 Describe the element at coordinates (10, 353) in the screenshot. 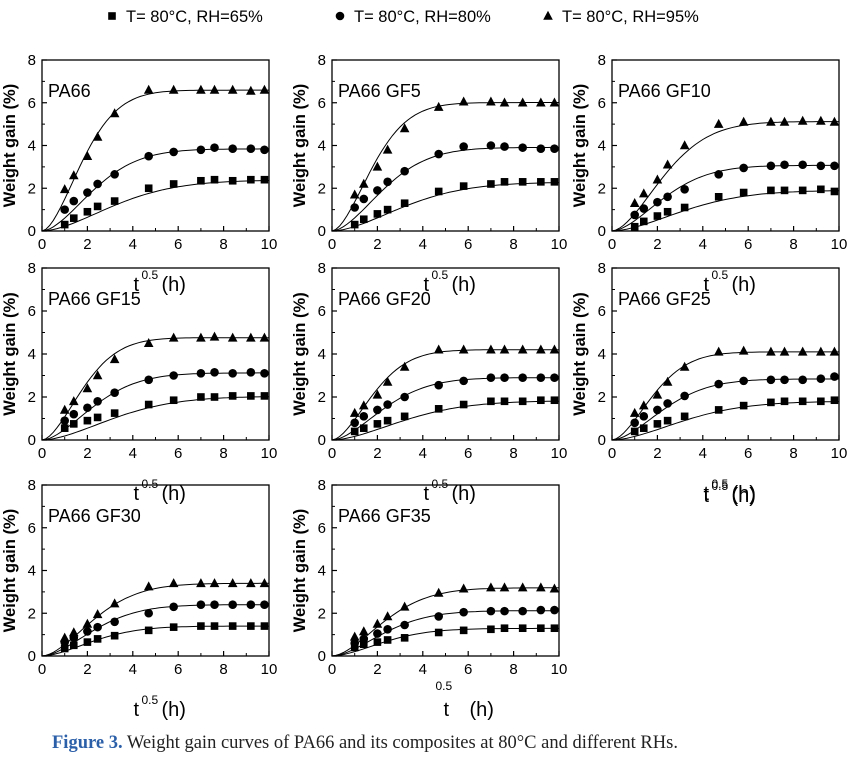

I see `y-axis-label: Weight gain (%)` at that location.